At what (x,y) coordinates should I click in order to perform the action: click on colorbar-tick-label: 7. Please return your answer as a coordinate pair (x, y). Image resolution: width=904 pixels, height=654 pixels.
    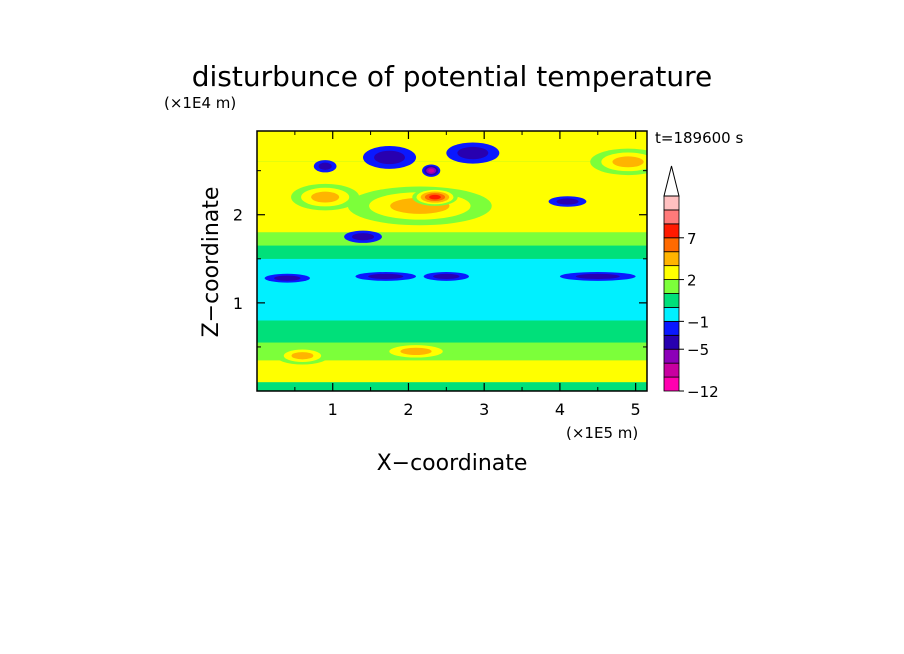
    Looking at the image, I should click on (692, 239).